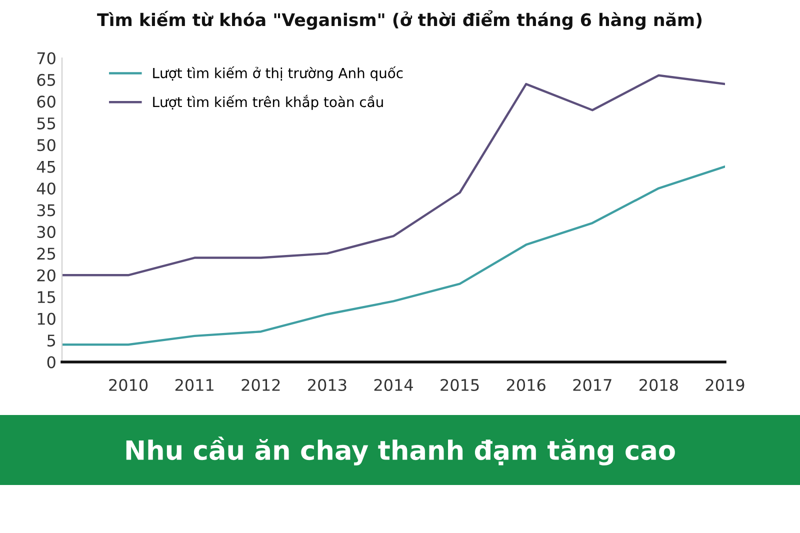  I want to click on y-tick-label: 40, so click(46, 188).